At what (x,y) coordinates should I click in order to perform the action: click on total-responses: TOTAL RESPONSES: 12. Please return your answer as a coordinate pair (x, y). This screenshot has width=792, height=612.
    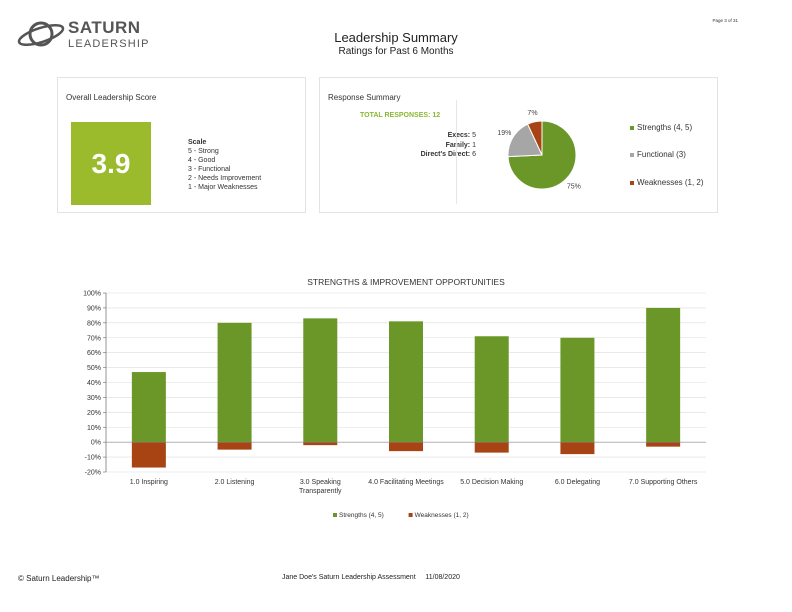
    Looking at the image, I should click on (400, 115).